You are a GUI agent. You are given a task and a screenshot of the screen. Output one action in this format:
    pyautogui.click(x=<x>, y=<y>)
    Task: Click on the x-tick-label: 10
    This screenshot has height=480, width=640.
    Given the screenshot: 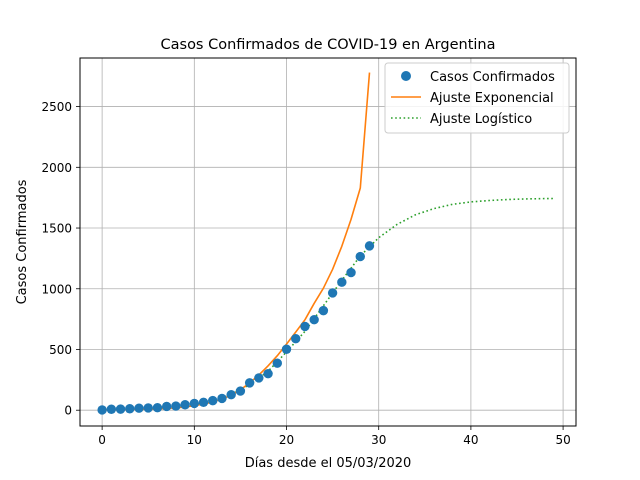 What is the action you would take?
    pyautogui.click(x=194, y=440)
    